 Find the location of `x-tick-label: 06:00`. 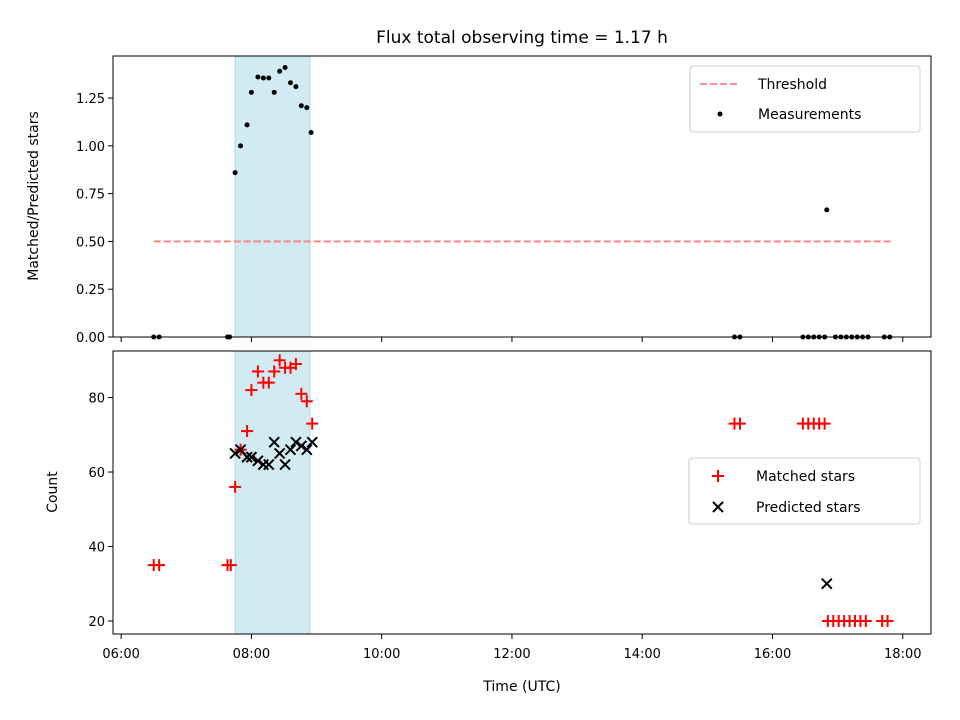

x-tick-label: 06:00 is located at coordinates (120, 654).